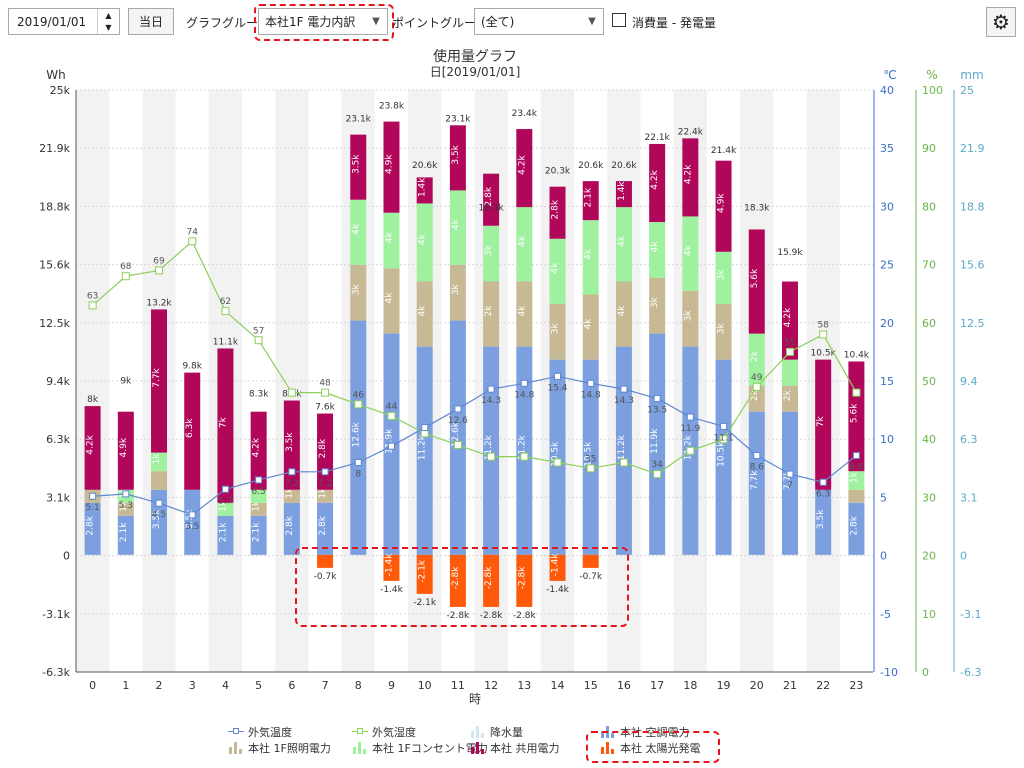 The width and height of the screenshot is (1024, 768). What do you see at coordinates (92, 296) in the screenshot?
I see `humidity-label: 63` at bounding box center [92, 296].